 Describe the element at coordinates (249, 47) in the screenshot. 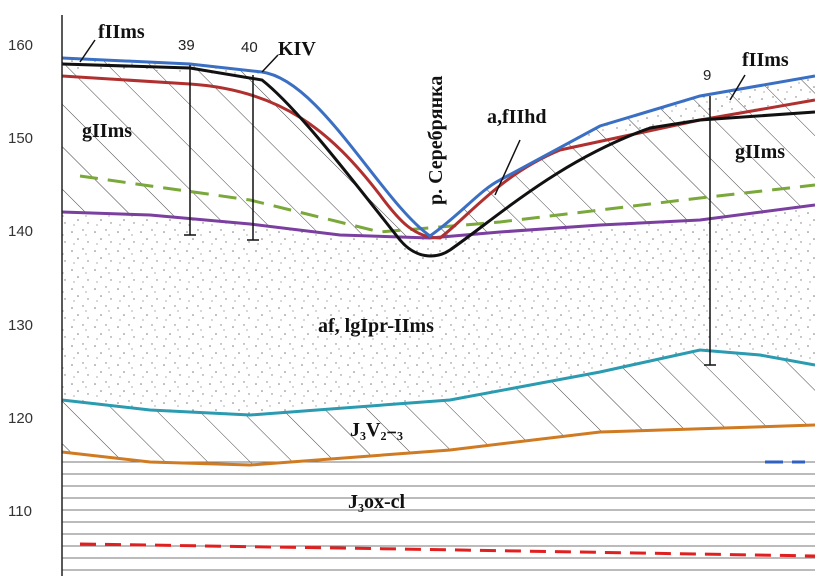

I see `well-label: 40` at that location.